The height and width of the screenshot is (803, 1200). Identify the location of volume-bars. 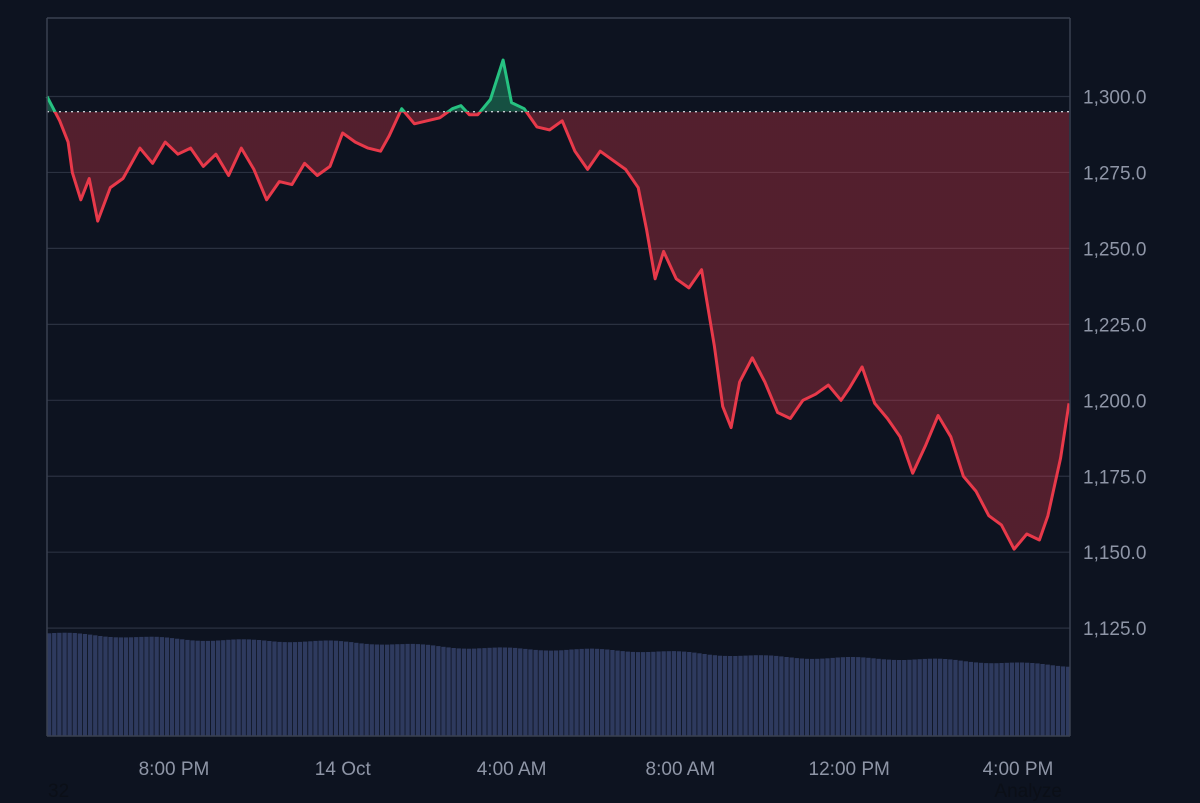
(559, 684).